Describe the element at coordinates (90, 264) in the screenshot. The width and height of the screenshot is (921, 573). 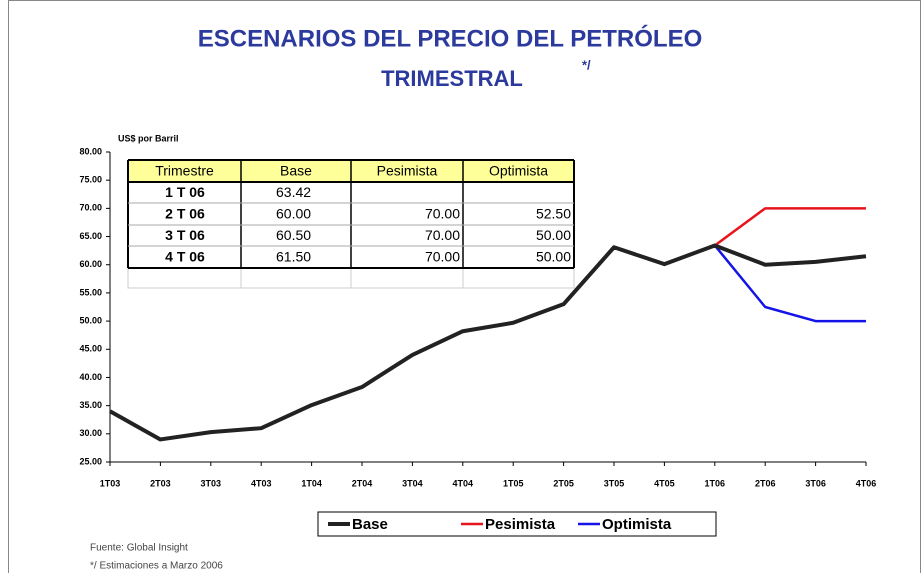
I see `y-tick-label: 60.00` at that location.